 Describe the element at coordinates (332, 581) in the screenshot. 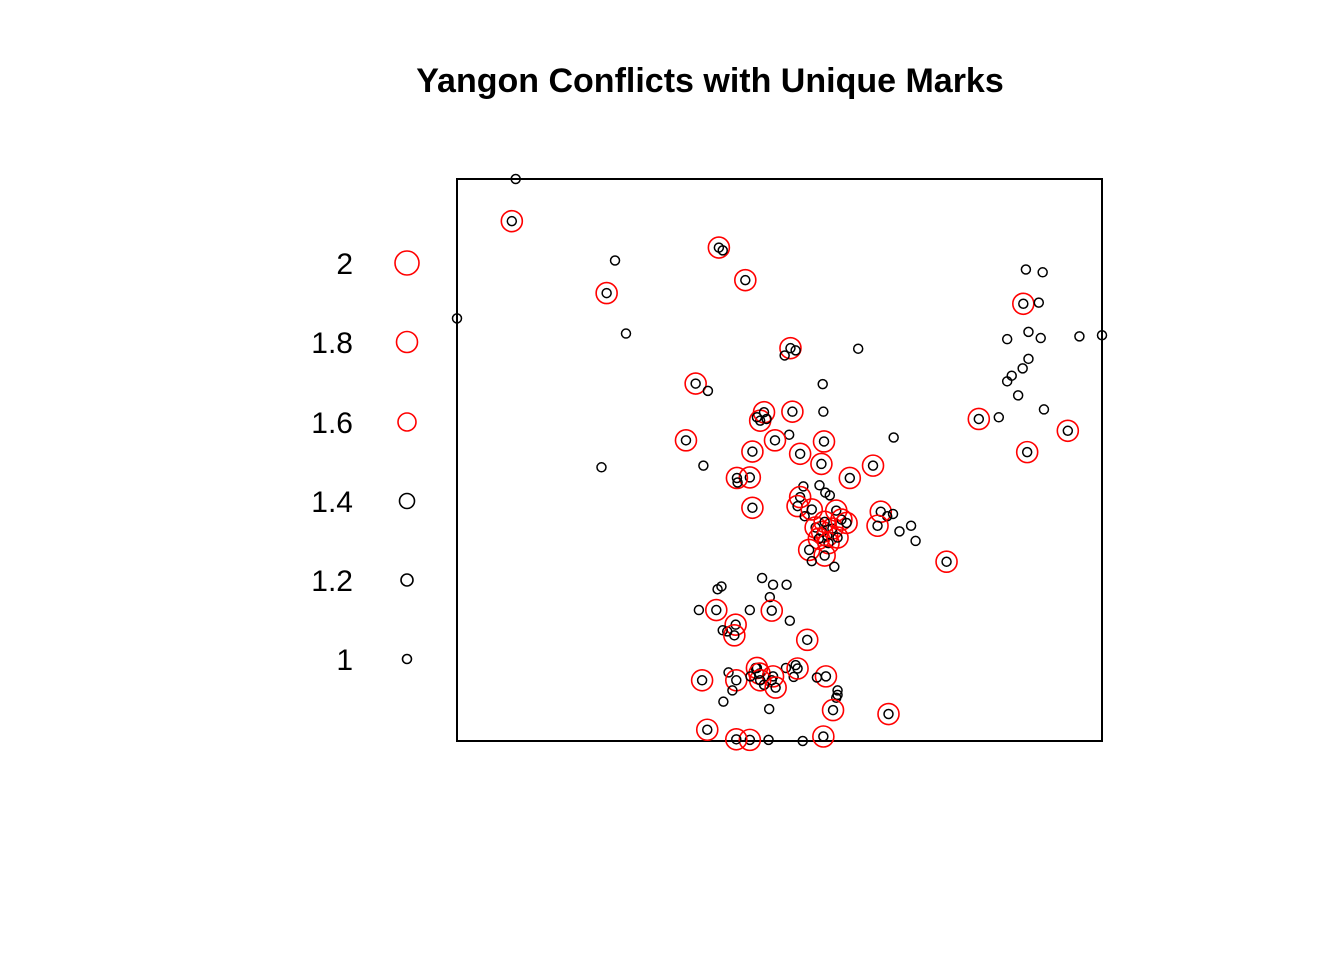

I see `legend-label: 1.2` at that location.